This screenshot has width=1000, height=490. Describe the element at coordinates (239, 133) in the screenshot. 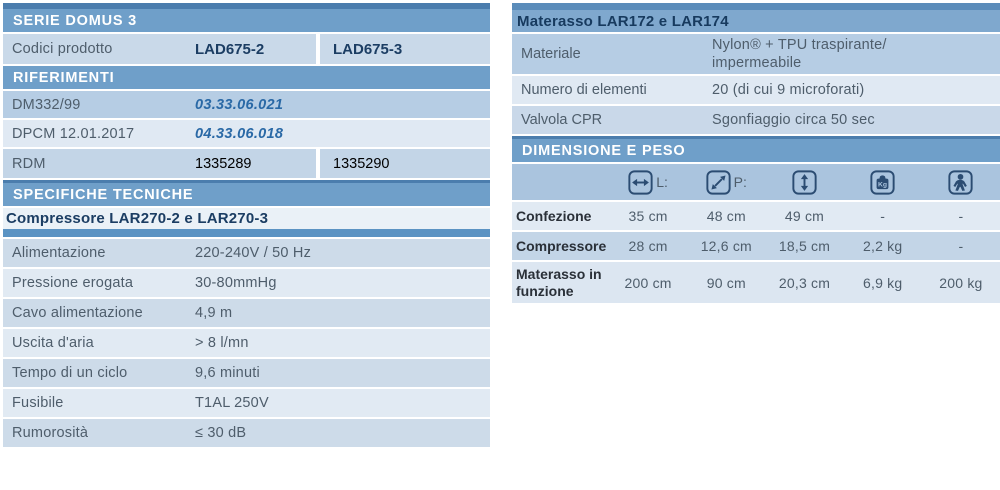

I see `classification-code: 04.33.06.018` at that location.